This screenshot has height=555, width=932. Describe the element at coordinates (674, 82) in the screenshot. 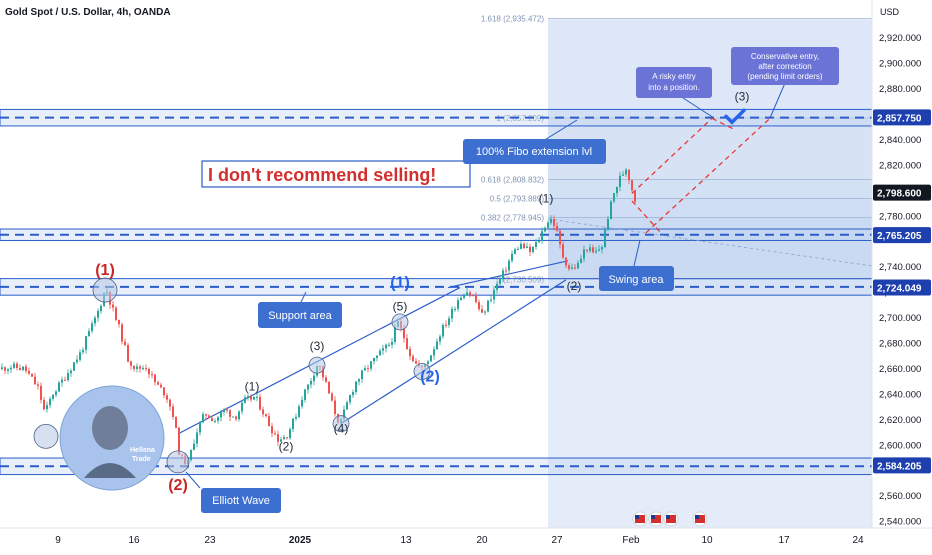

I see `risky-box` at that location.